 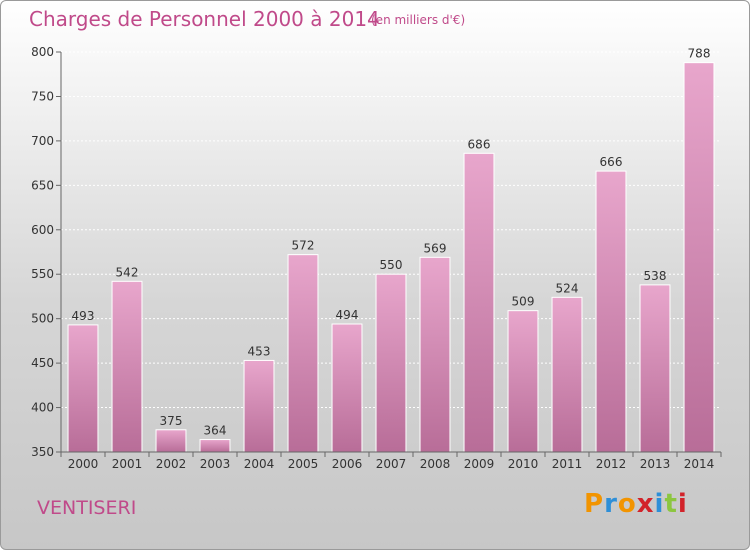 I want to click on y-tick-label: 400, so click(x=42, y=408).